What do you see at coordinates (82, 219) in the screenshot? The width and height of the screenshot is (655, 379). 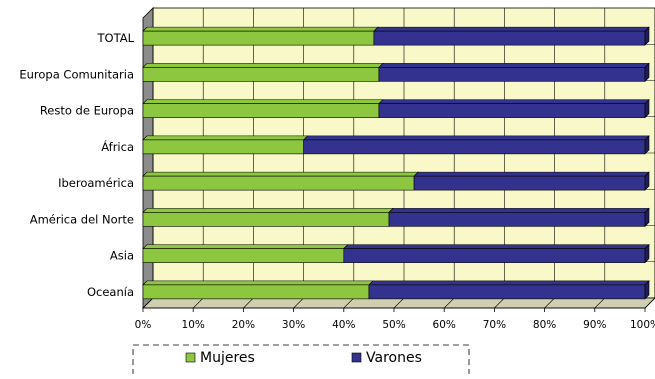 I see `category-label: América del Norte` at bounding box center [82, 219].